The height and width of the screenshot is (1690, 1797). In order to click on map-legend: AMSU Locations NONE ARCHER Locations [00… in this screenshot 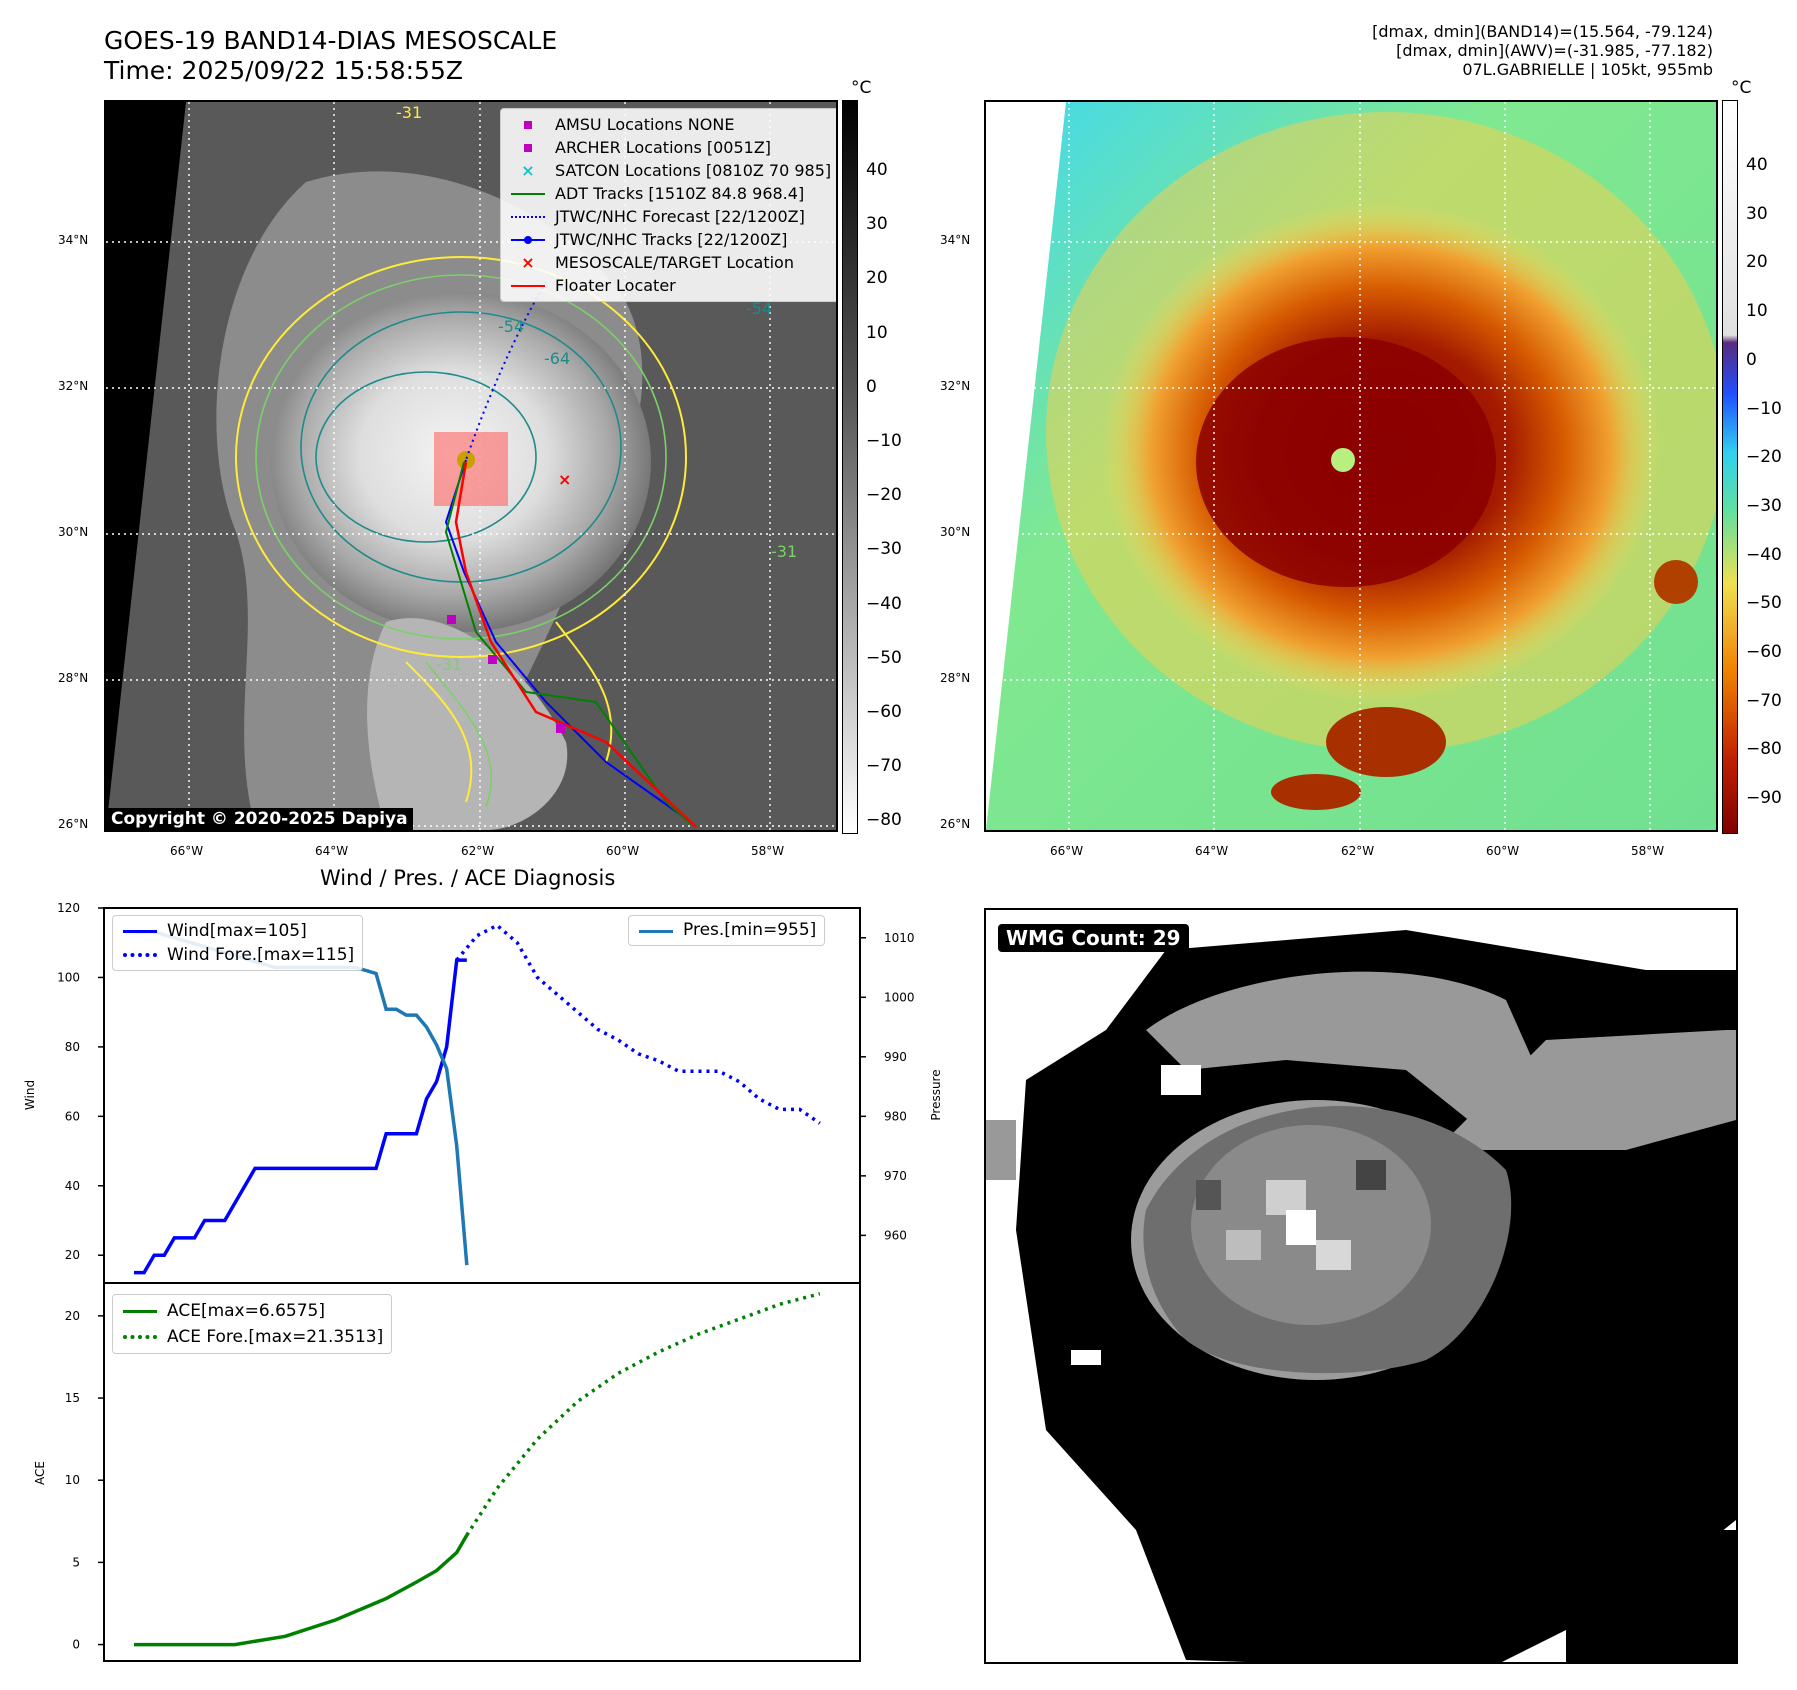, I will do `click(668, 205)`.